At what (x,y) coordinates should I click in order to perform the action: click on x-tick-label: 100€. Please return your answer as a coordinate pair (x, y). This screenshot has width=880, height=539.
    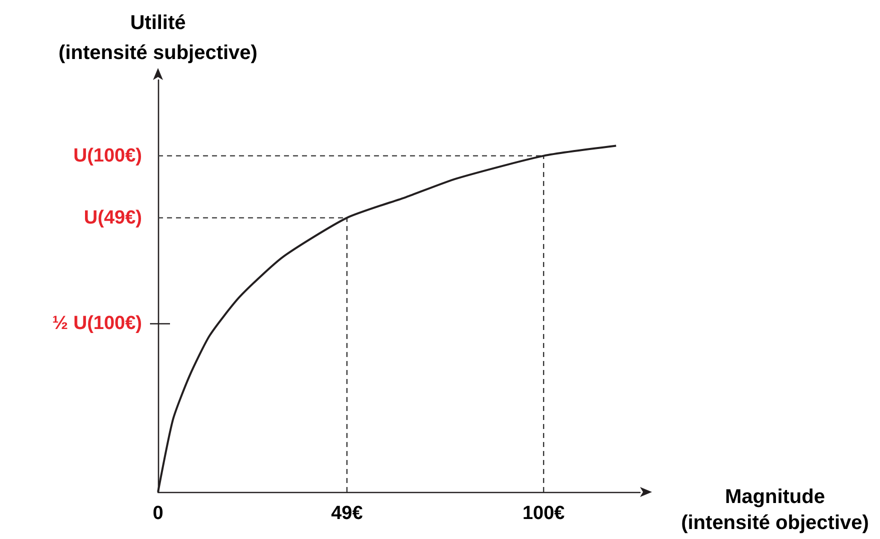
    Looking at the image, I should click on (544, 513).